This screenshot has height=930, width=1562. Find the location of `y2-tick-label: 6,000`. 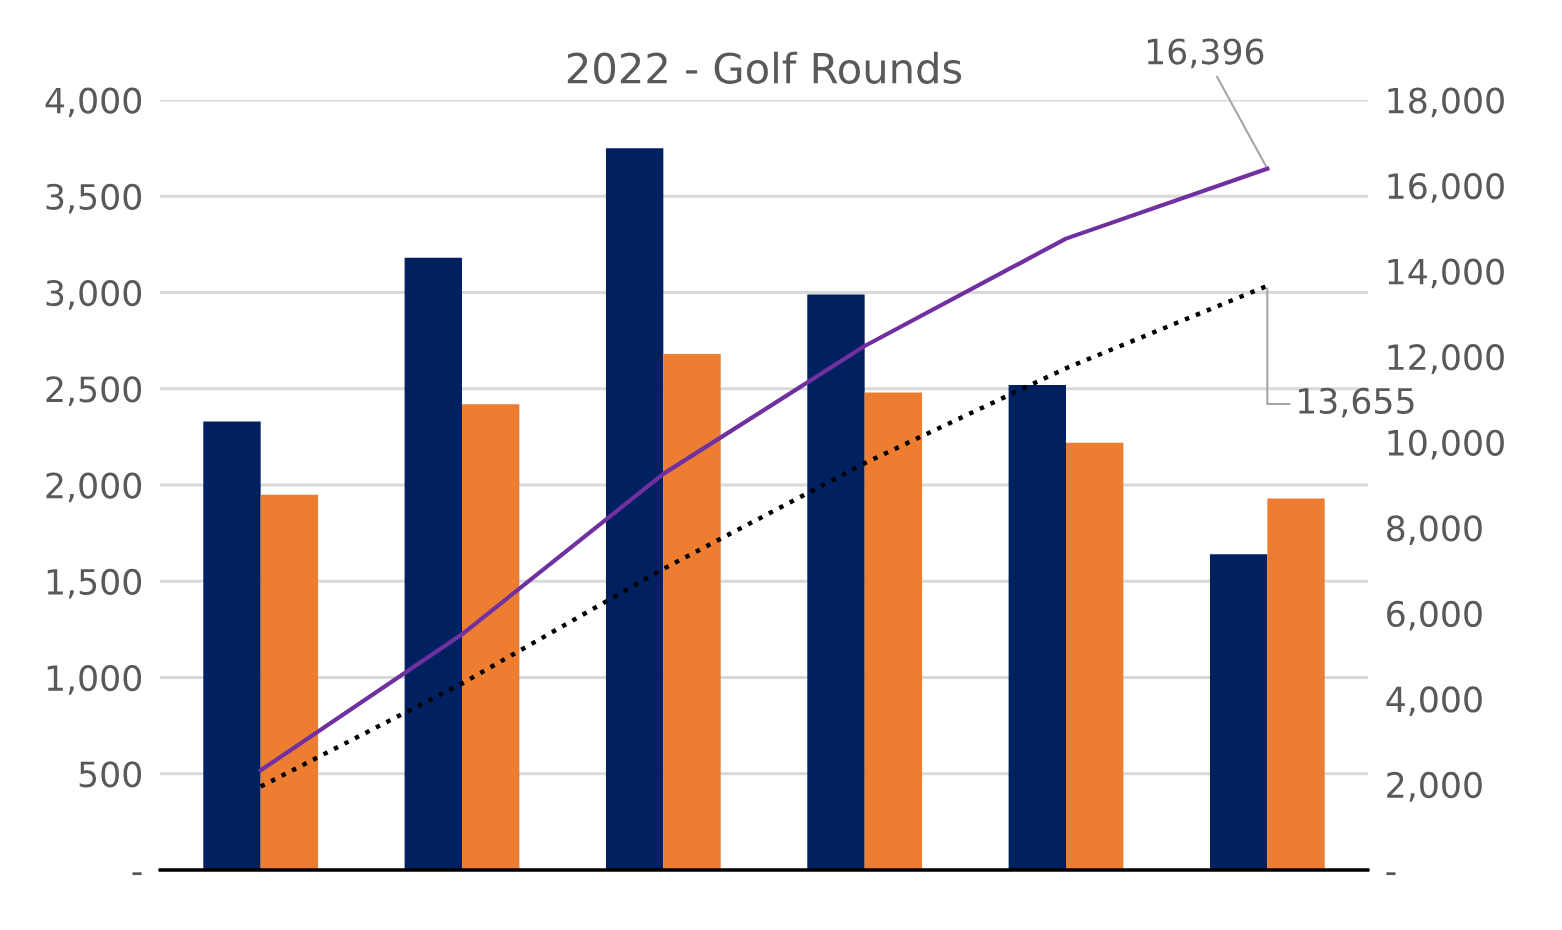

y2-tick-label: 6,000 is located at coordinates (1434, 615).